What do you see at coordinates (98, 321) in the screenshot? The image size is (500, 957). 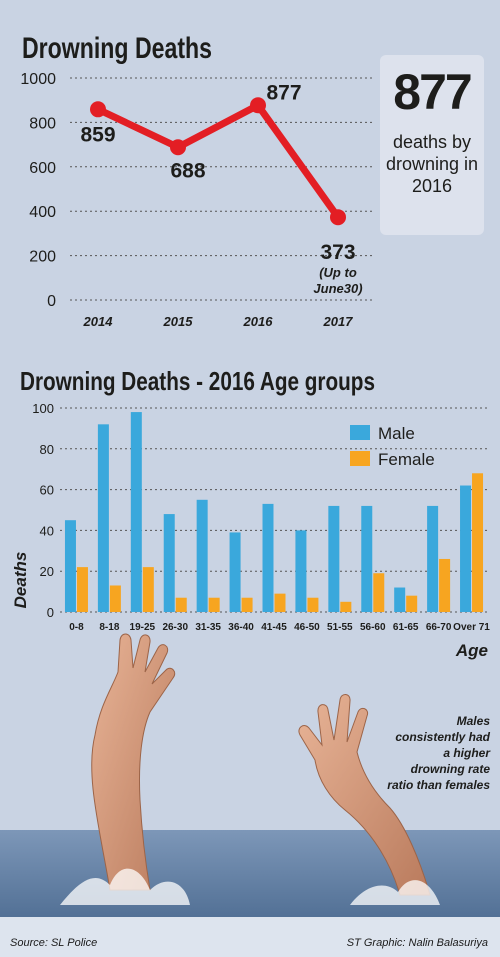 I see `x-tick-label: 2014` at bounding box center [98, 321].